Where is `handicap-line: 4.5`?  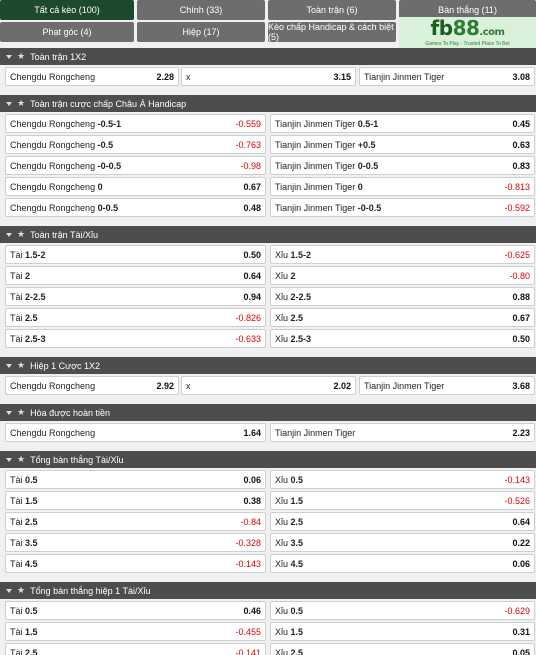
handicap-line: 4.5 is located at coordinates (297, 563).